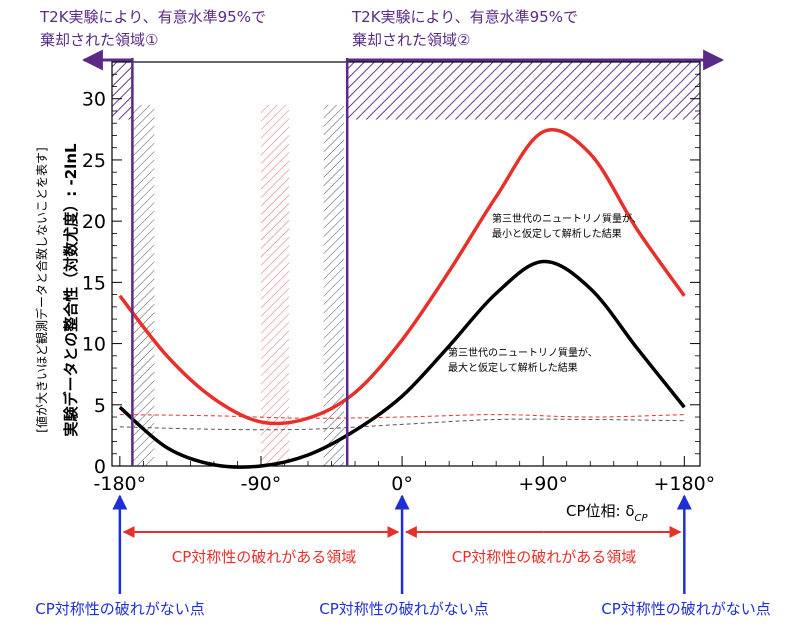 The image size is (800, 626). I want to click on excluded-region-2-label-line2: 棄却された領域②, so click(411, 40).